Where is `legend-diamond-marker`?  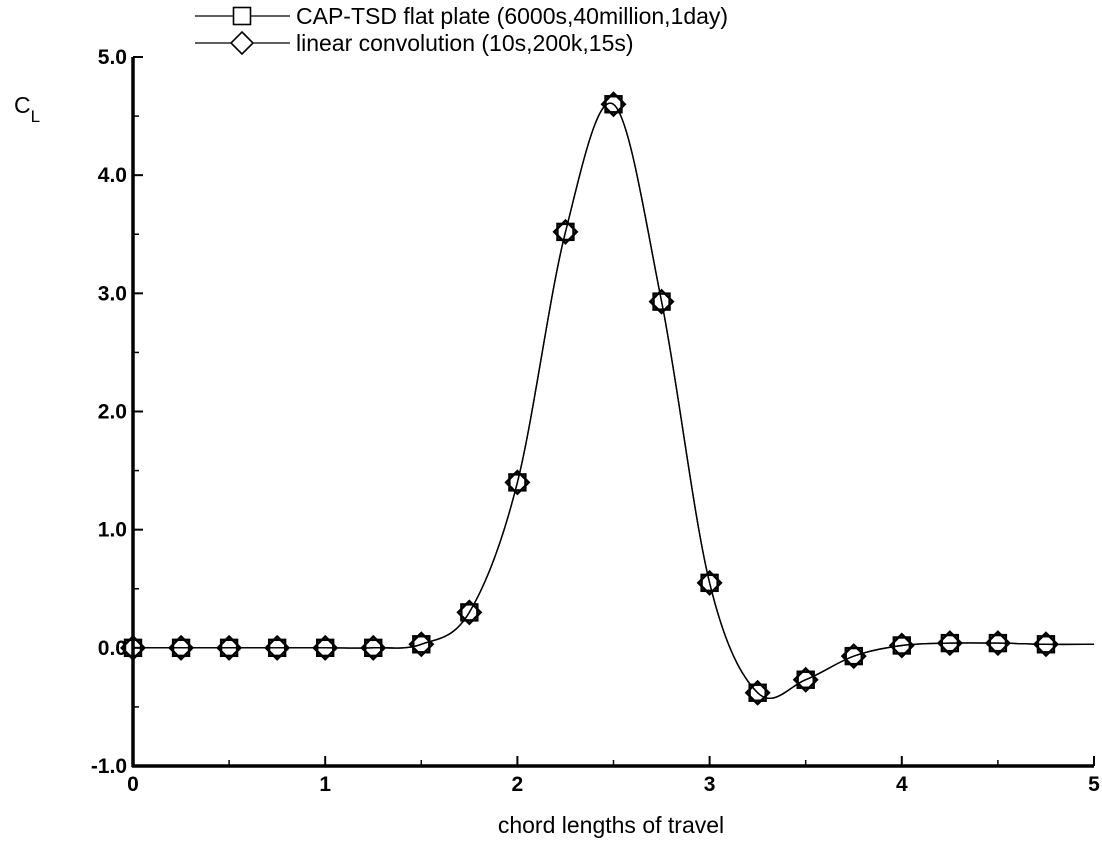 legend-diamond-marker is located at coordinates (242, 43).